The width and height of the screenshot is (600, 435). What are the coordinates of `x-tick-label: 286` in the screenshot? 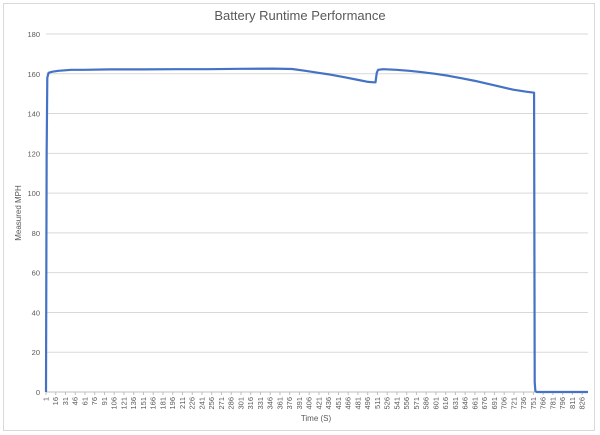 It's located at (231, 403).